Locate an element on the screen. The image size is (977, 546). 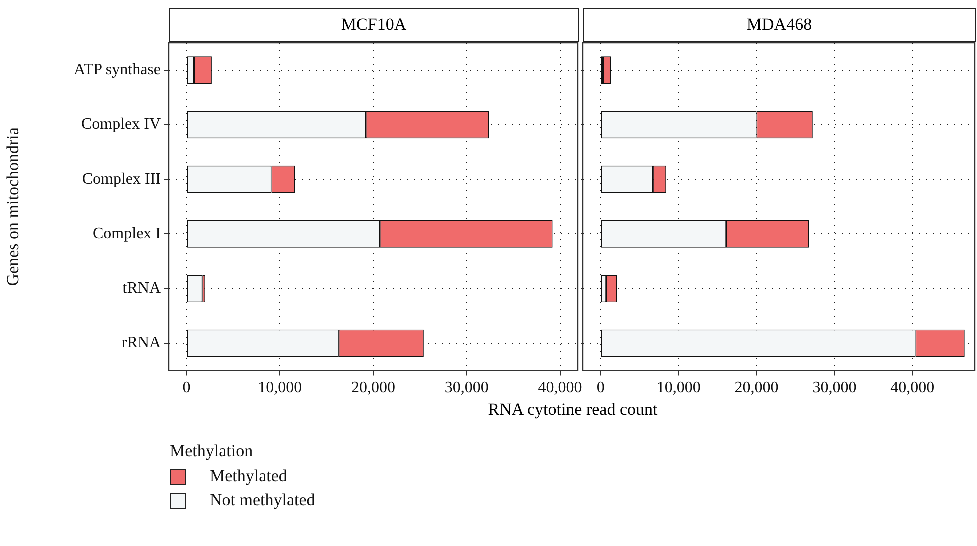
y-tick-label: Complex I is located at coordinates (127, 233).